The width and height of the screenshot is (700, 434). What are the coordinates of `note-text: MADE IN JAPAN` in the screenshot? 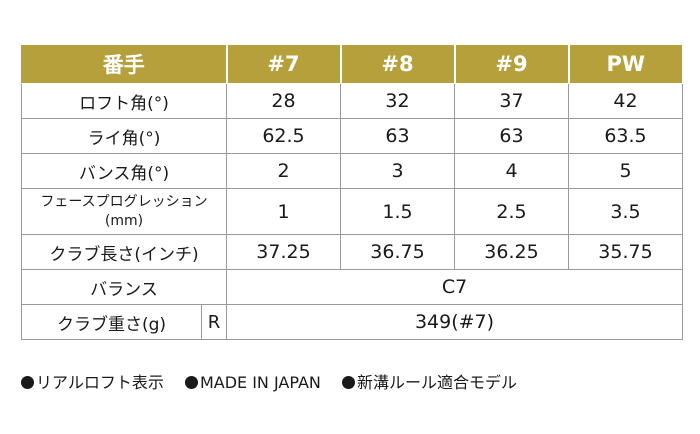 It's located at (260, 382).